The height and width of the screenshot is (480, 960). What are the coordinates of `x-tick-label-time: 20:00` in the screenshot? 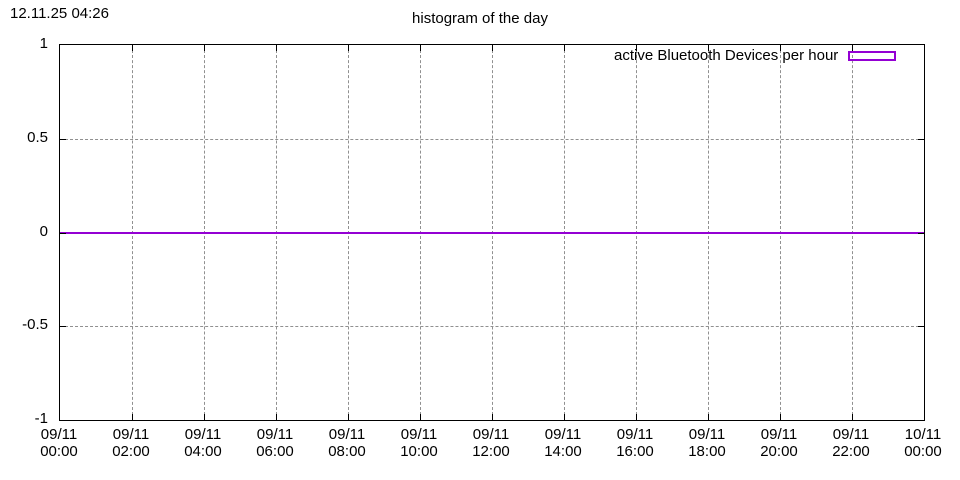 It's located at (779, 451).